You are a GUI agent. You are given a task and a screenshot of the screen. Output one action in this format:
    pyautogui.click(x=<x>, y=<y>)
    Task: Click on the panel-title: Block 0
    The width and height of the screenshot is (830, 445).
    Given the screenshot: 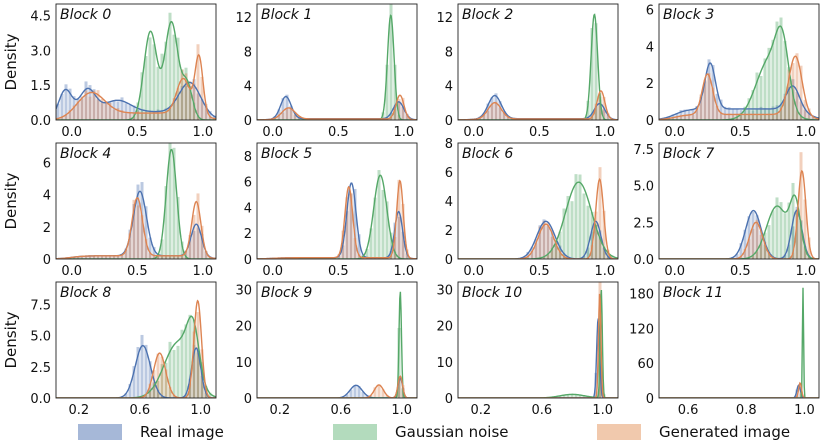 What is the action you would take?
    pyautogui.click(x=85, y=15)
    